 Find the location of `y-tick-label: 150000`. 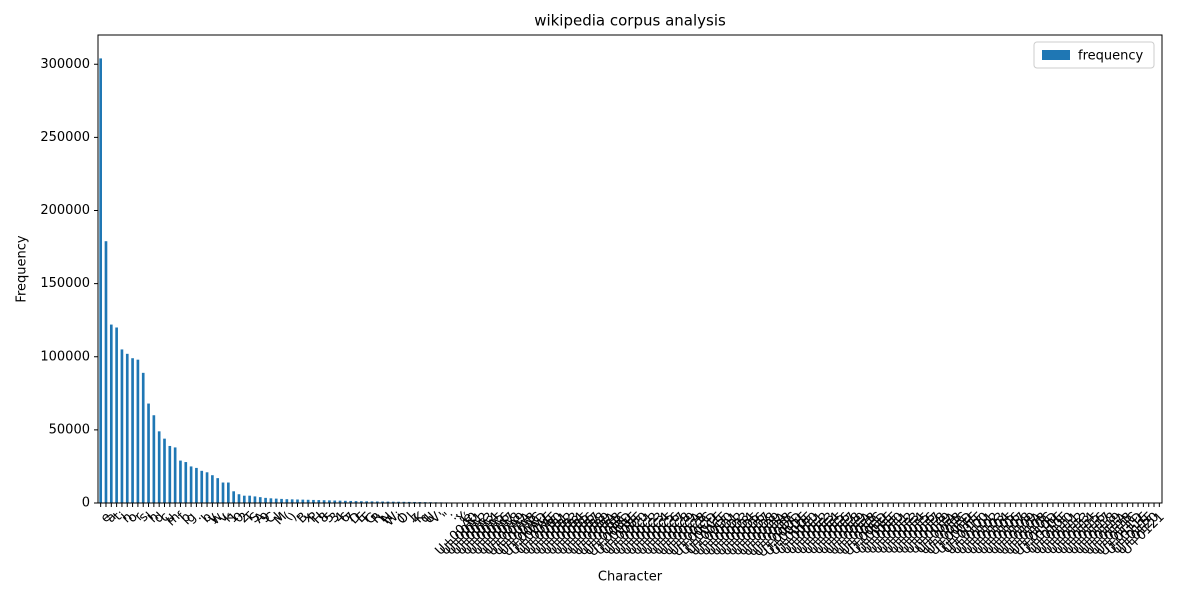

y-tick-label: 150000 is located at coordinates (65, 283).